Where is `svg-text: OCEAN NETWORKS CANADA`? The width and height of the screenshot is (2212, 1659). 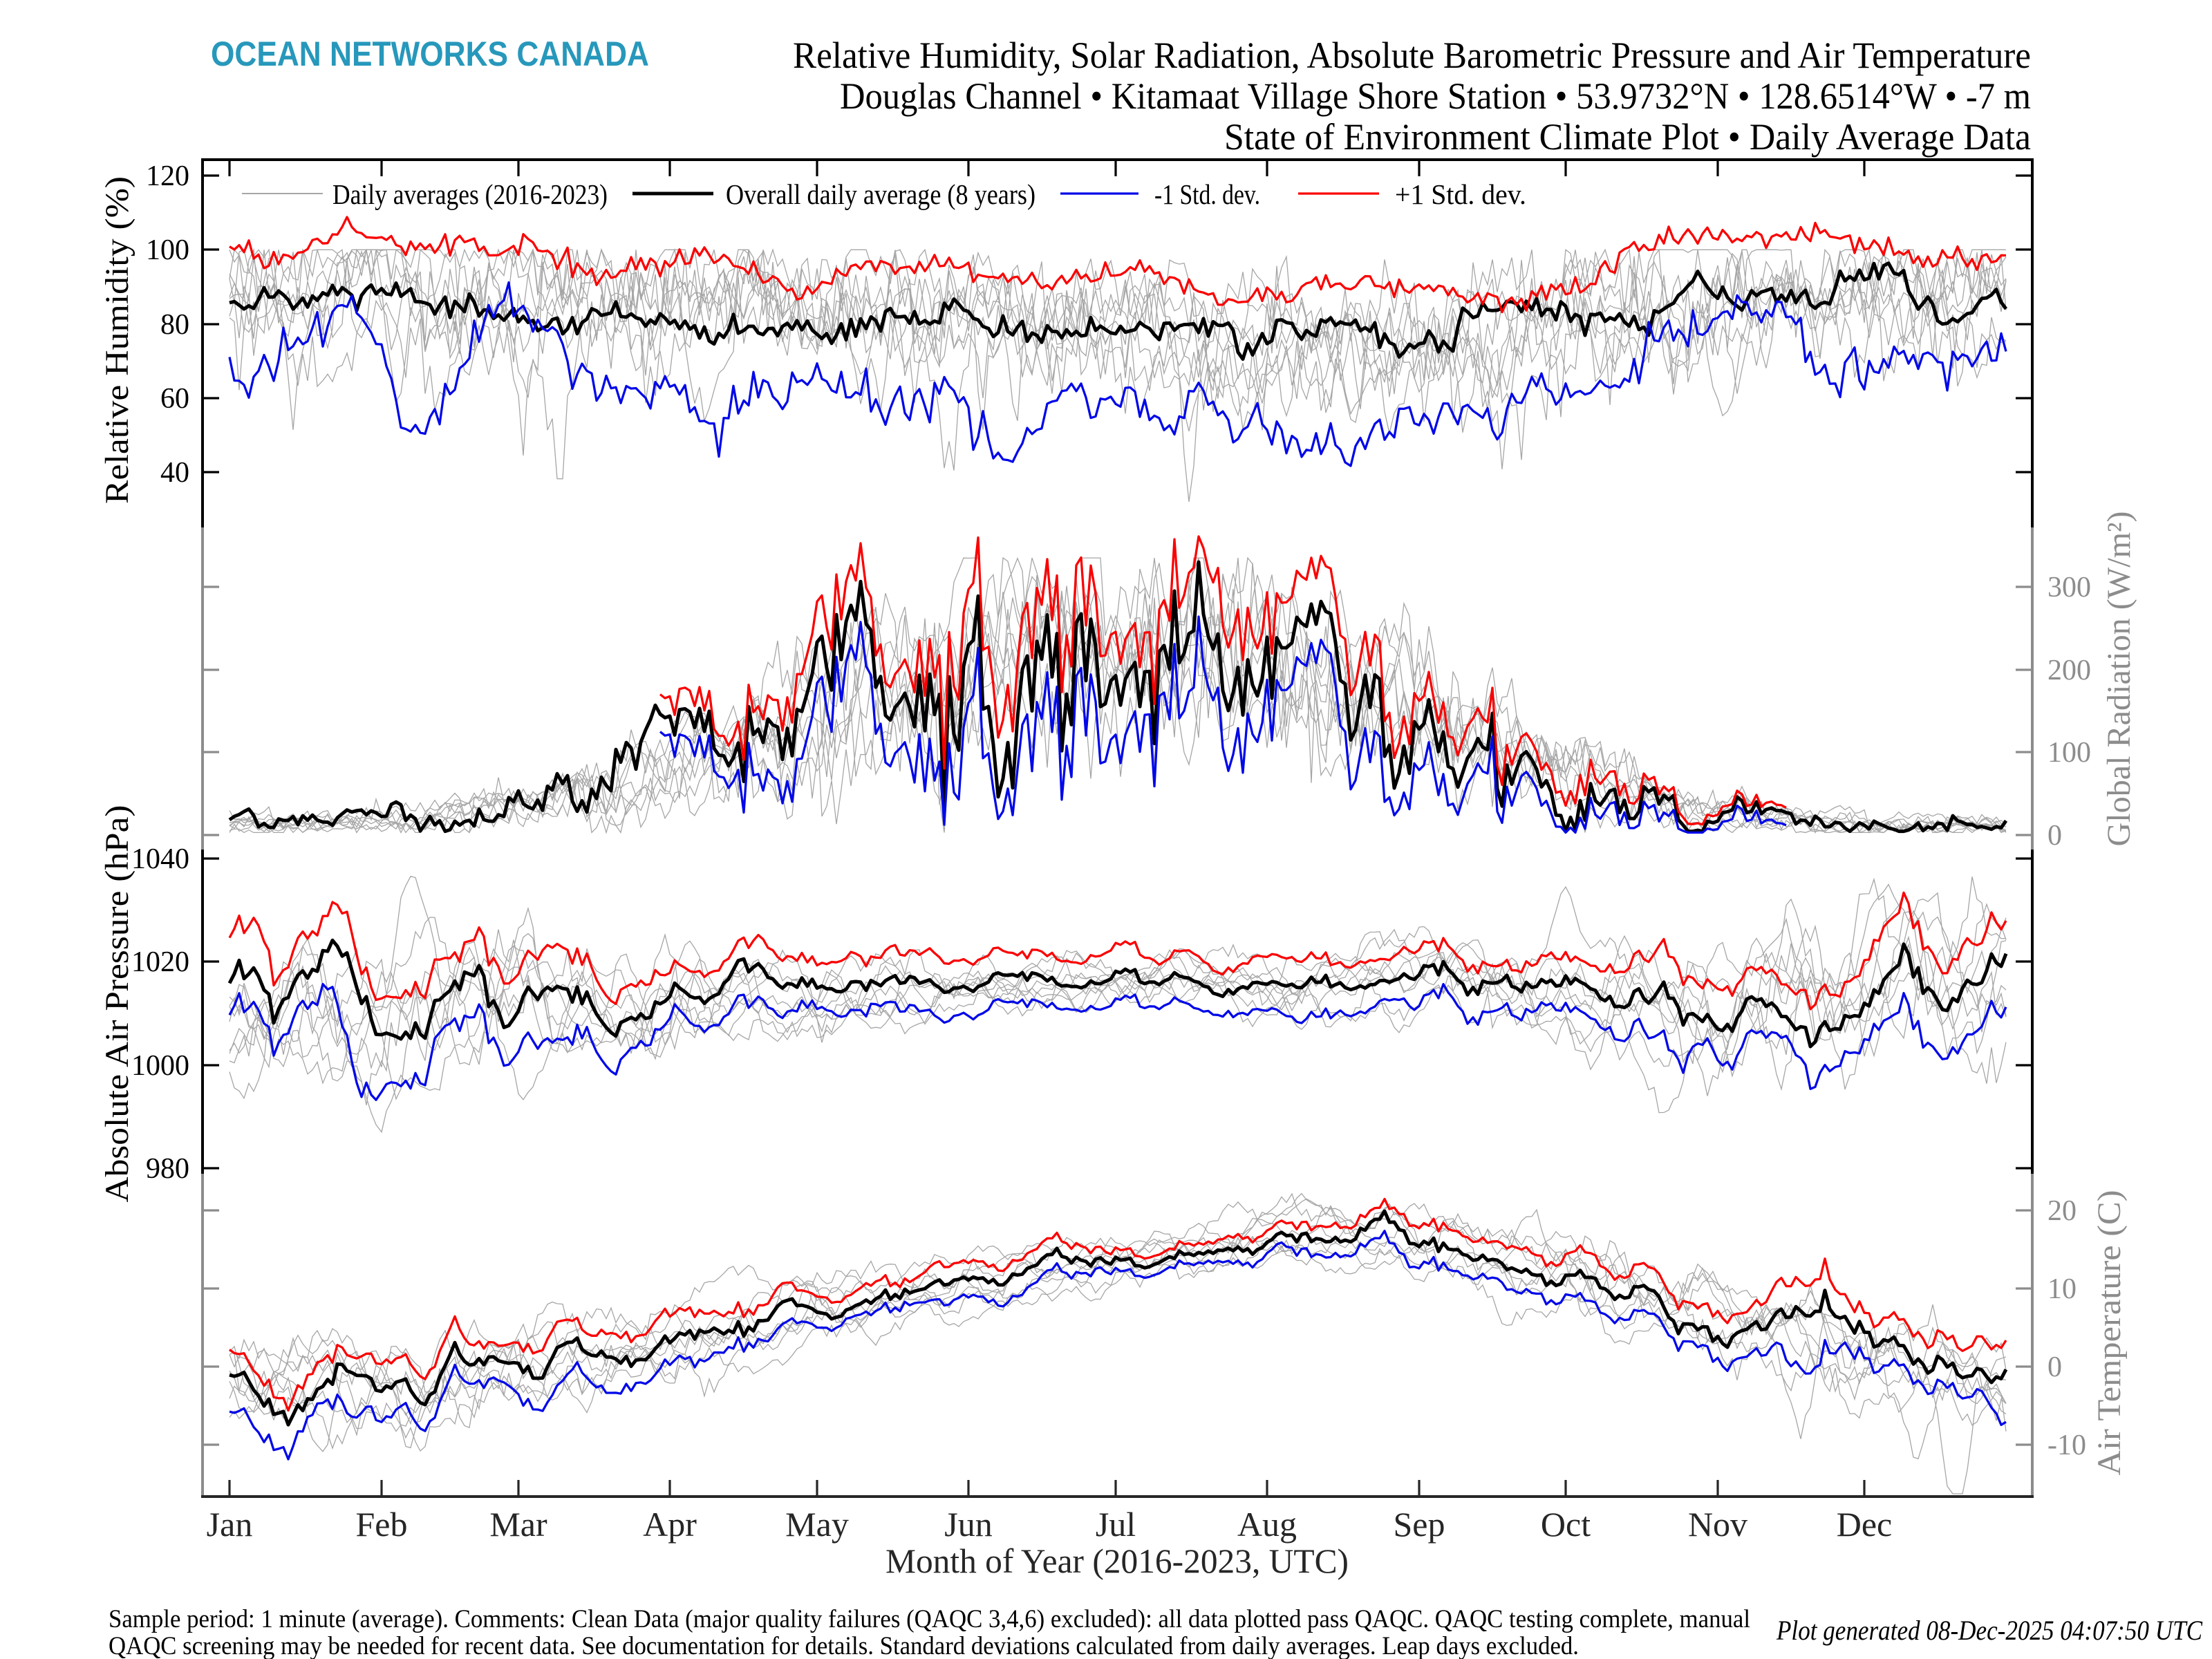
svg-text: OCEAN NETWORKS CANADA is located at coordinates (430, 54).